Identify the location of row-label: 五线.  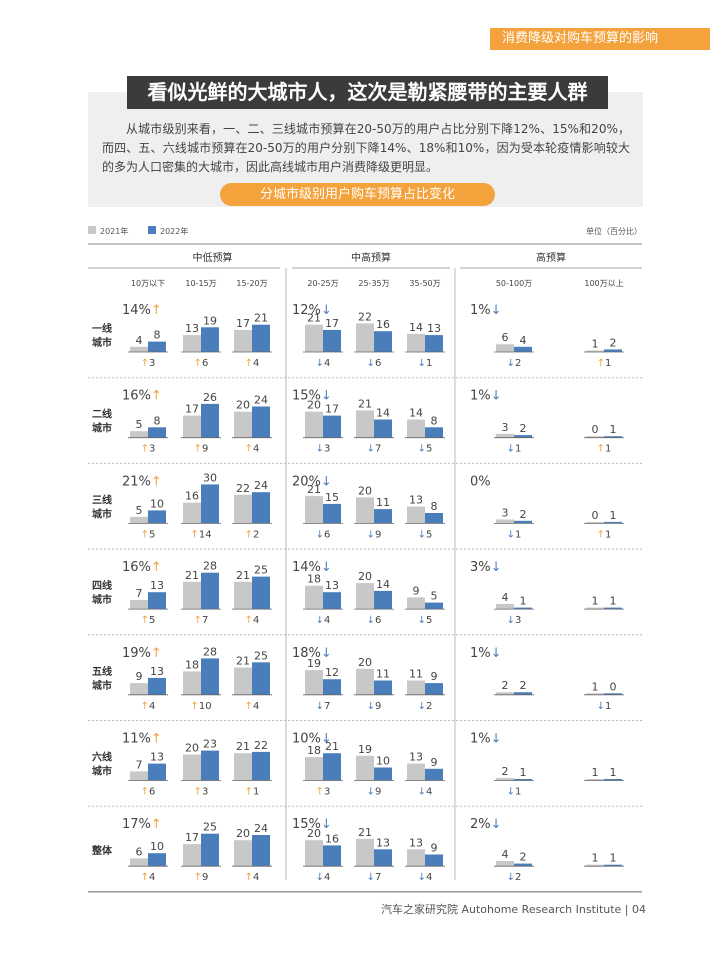
(102, 671).